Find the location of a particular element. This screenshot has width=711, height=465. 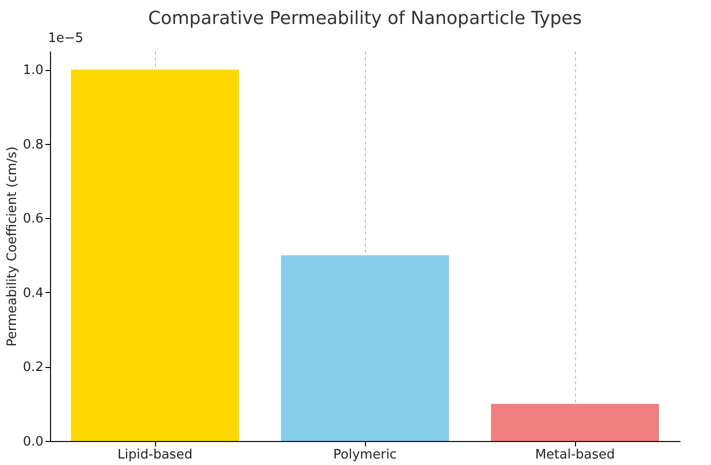

y-tick-label: 1.0 is located at coordinates (33, 70).